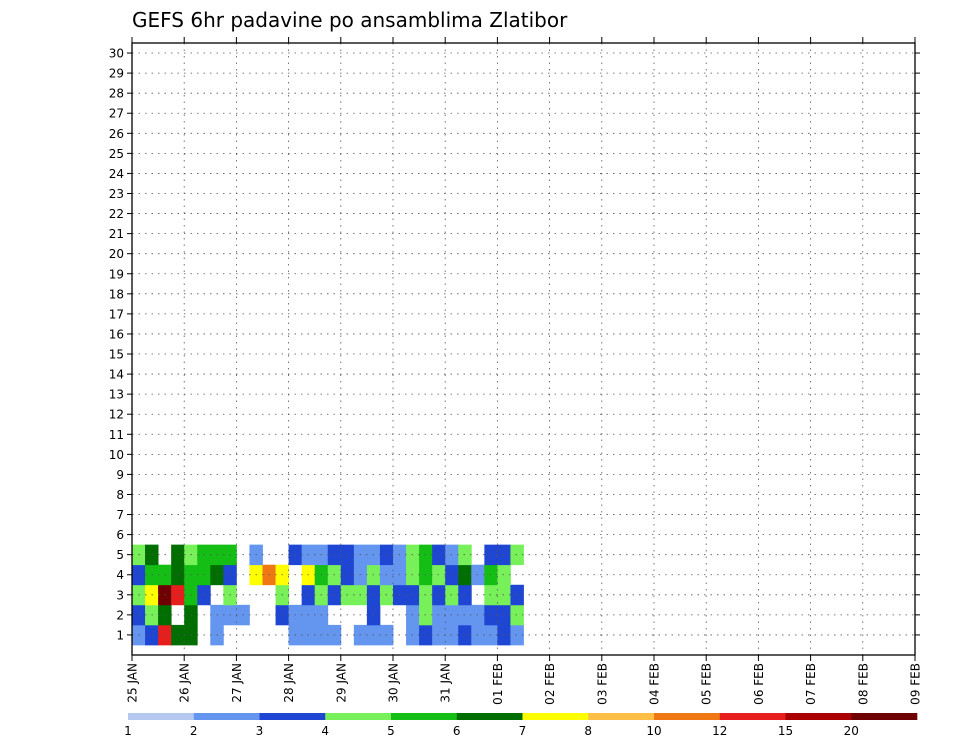 The height and width of the screenshot is (742, 960). Describe the element at coordinates (851, 731) in the screenshot. I see `colorbar-label: 20` at that location.